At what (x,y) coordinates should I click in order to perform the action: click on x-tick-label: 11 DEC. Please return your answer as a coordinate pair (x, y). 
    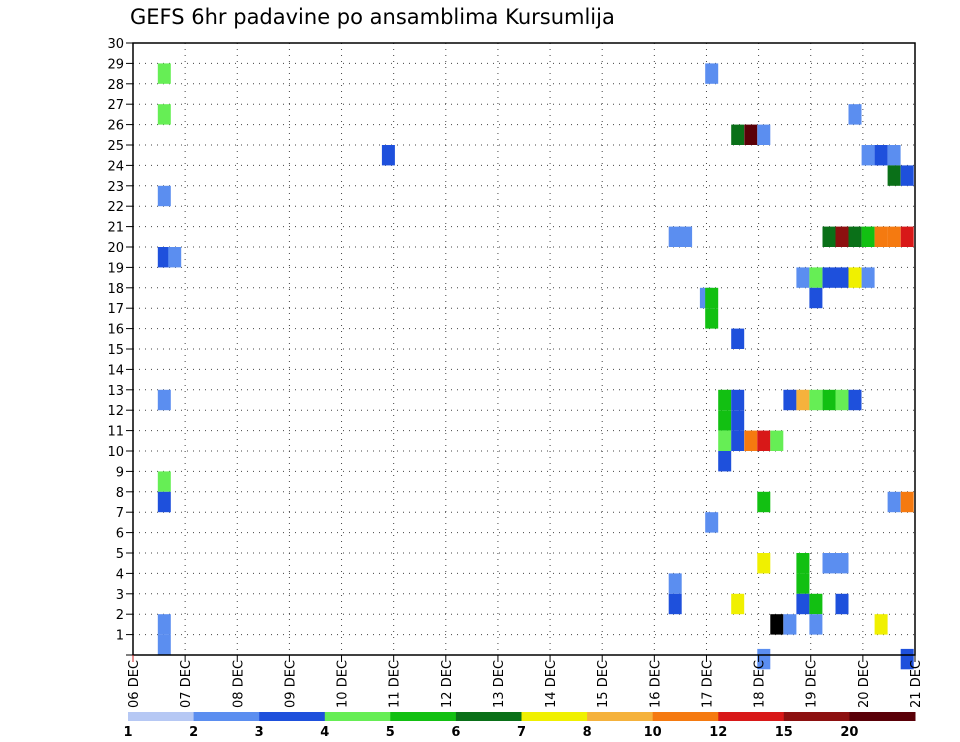
    Looking at the image, I should click on (395, 684).